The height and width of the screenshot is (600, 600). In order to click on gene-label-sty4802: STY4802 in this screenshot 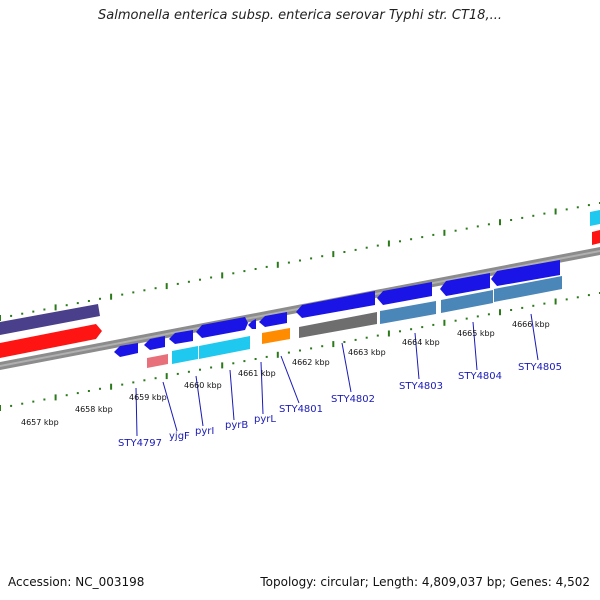, I will do `click(353, 399)`.